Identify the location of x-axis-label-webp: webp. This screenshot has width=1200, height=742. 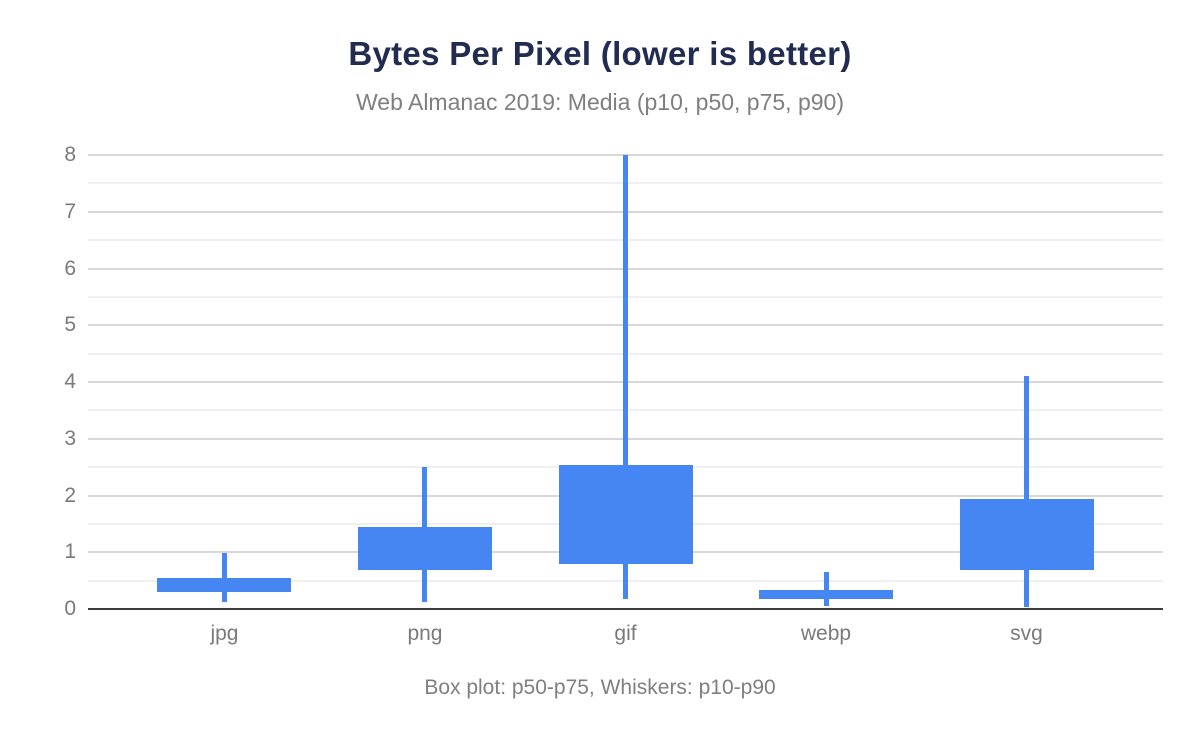
(826, 633).